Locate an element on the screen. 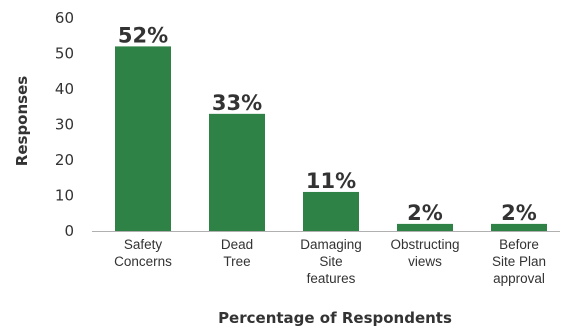 This screenshot has width=563, height=333. x-tick-label: Before Site Plan approval is located at coordinates (519, 261).